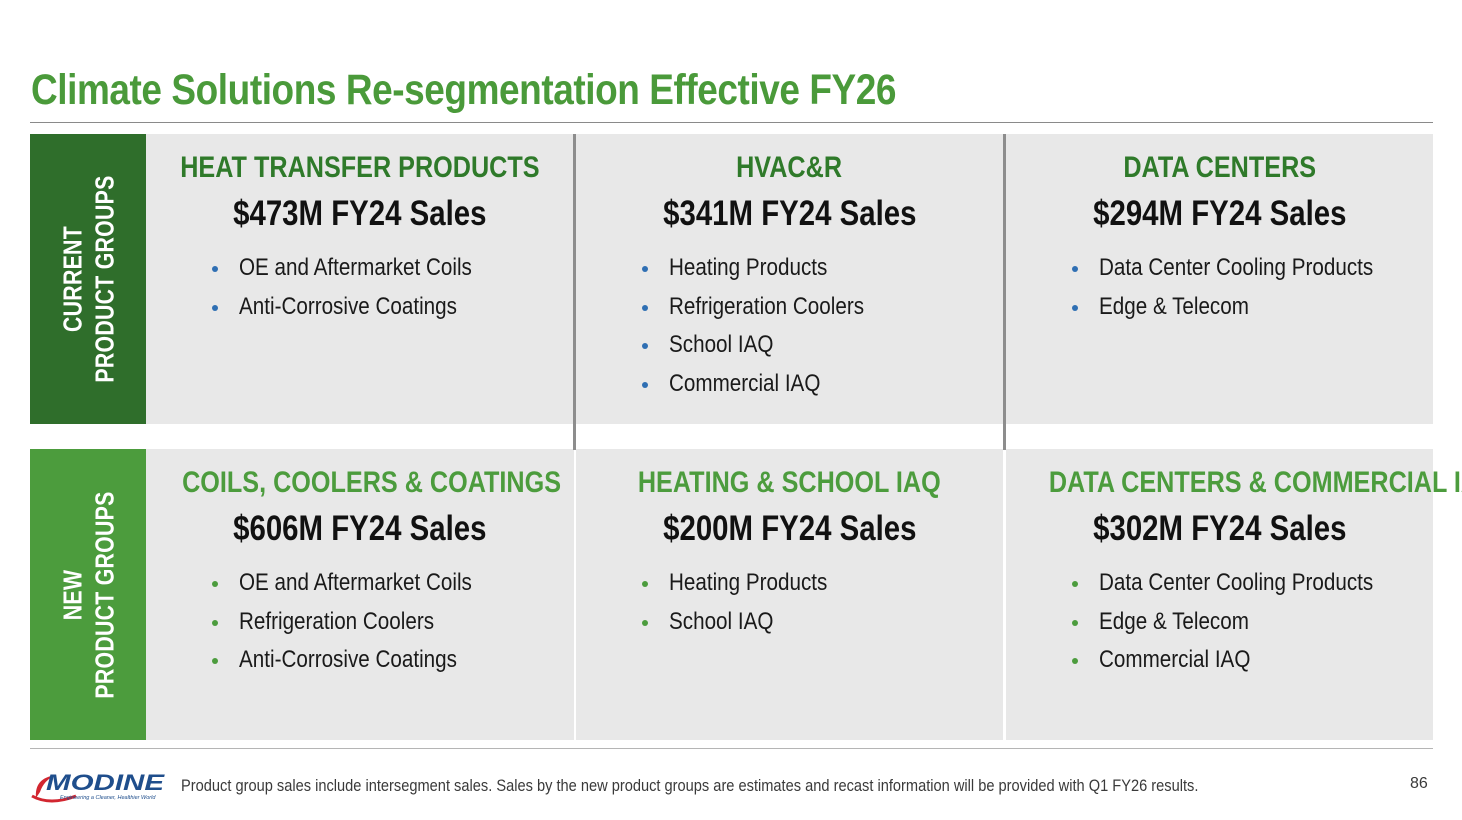 The height and width of the screenshot is (820, 1462). Describe the element at coordinates (731, 122) in the screenshot. I see `title-divider` at that location.